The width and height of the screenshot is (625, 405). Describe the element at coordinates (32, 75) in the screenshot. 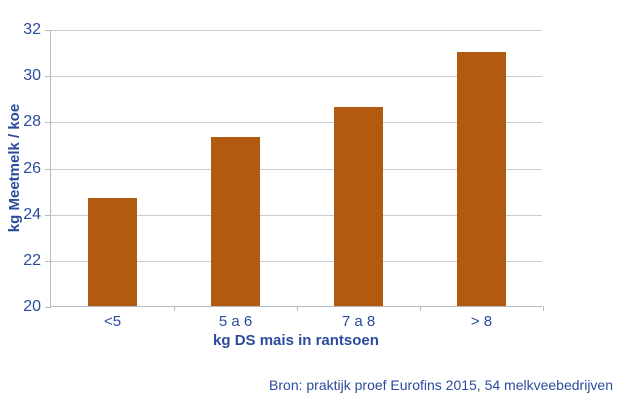

I see `y-tick-label-30: 30` at that location.